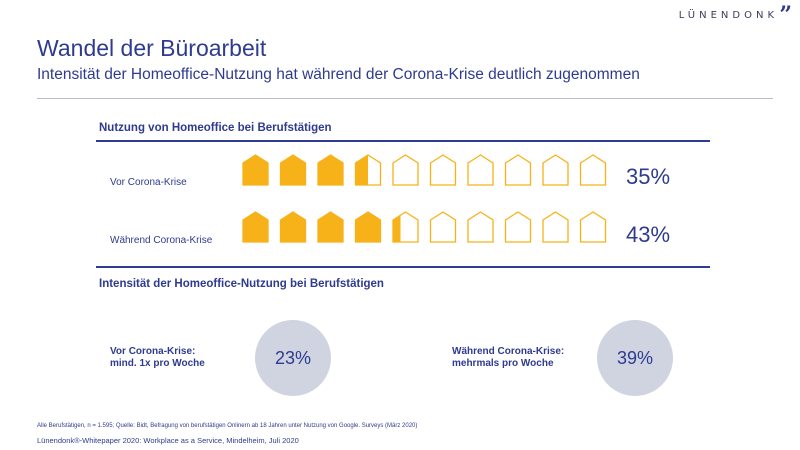  Describe the element at coordinates (508, 351) in the screenshot. I see `bubble-label-during-line1: Während Corona-Krise:` at that location.